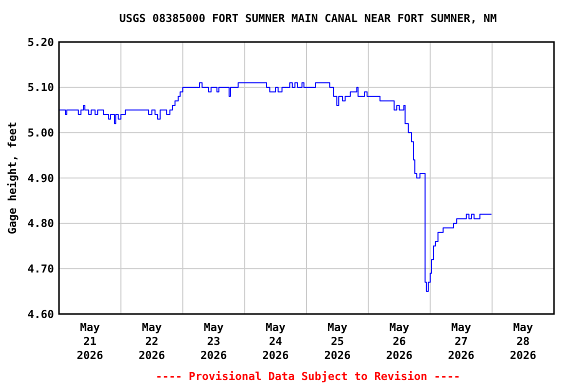 Image resolution: width=576 pixels, height=384 pixels. Describe the element at coordinates (41, 133) in the screenshot. I see `y-tick-label: 5.00` at that location.